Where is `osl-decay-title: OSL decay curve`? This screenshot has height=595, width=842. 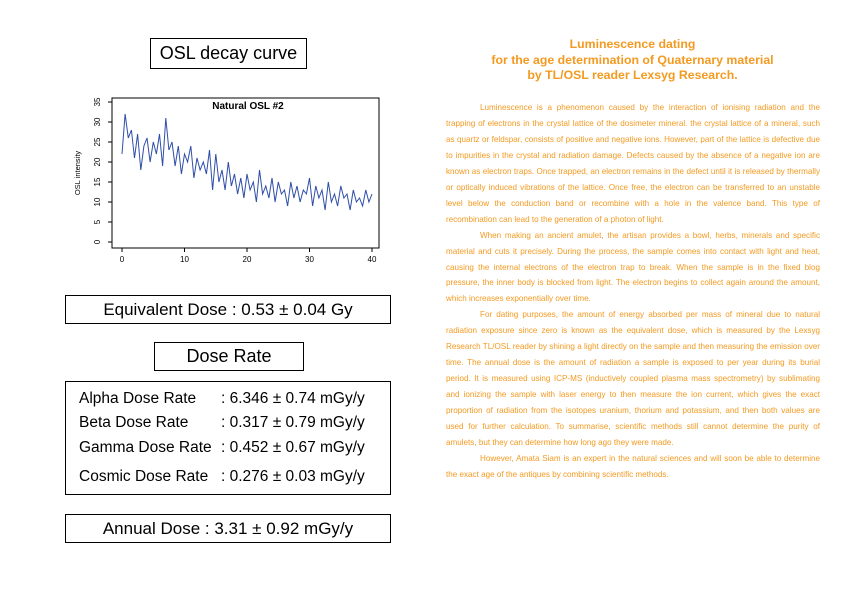
osl-decay-title: OSL decay curve is located at coordinates (228, 53).